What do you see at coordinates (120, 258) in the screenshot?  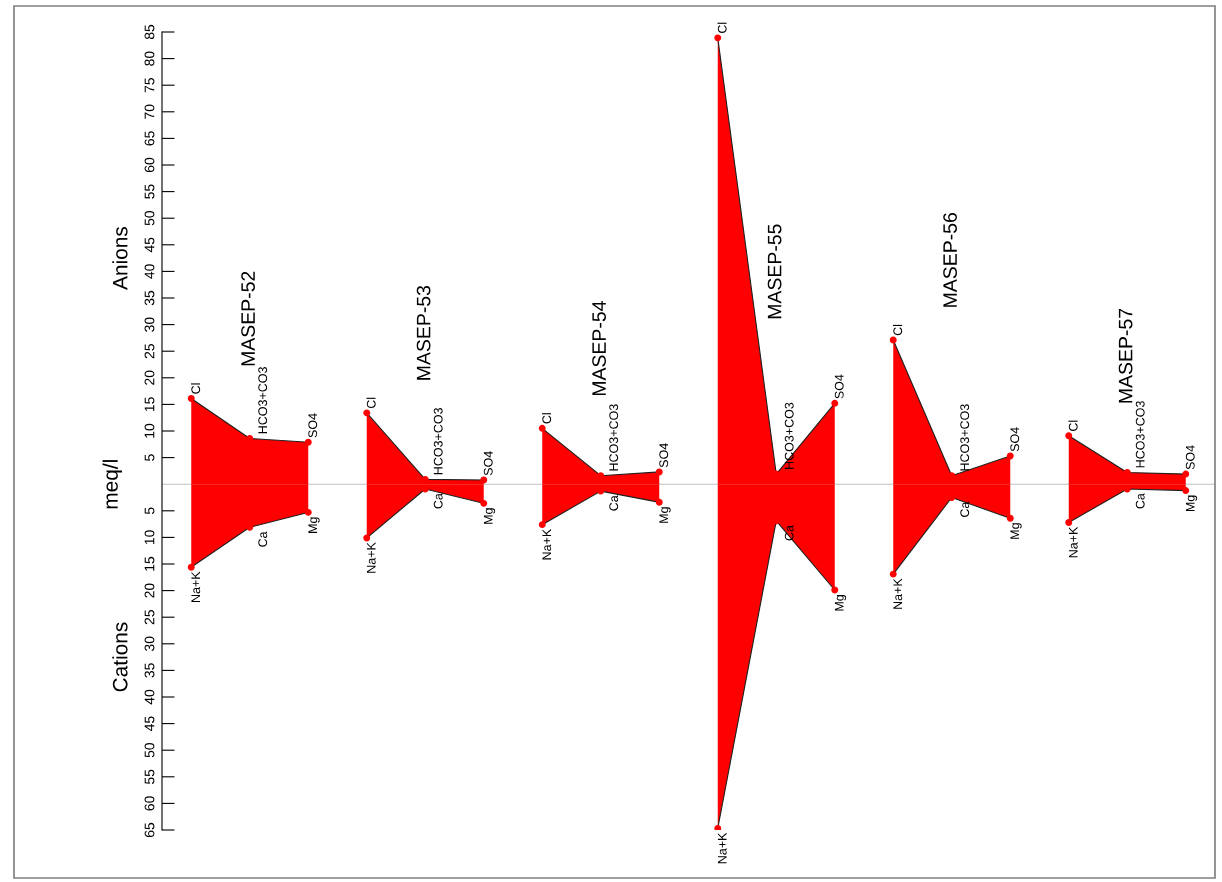 I see `text: Anions` at bounding box center [120, 258].